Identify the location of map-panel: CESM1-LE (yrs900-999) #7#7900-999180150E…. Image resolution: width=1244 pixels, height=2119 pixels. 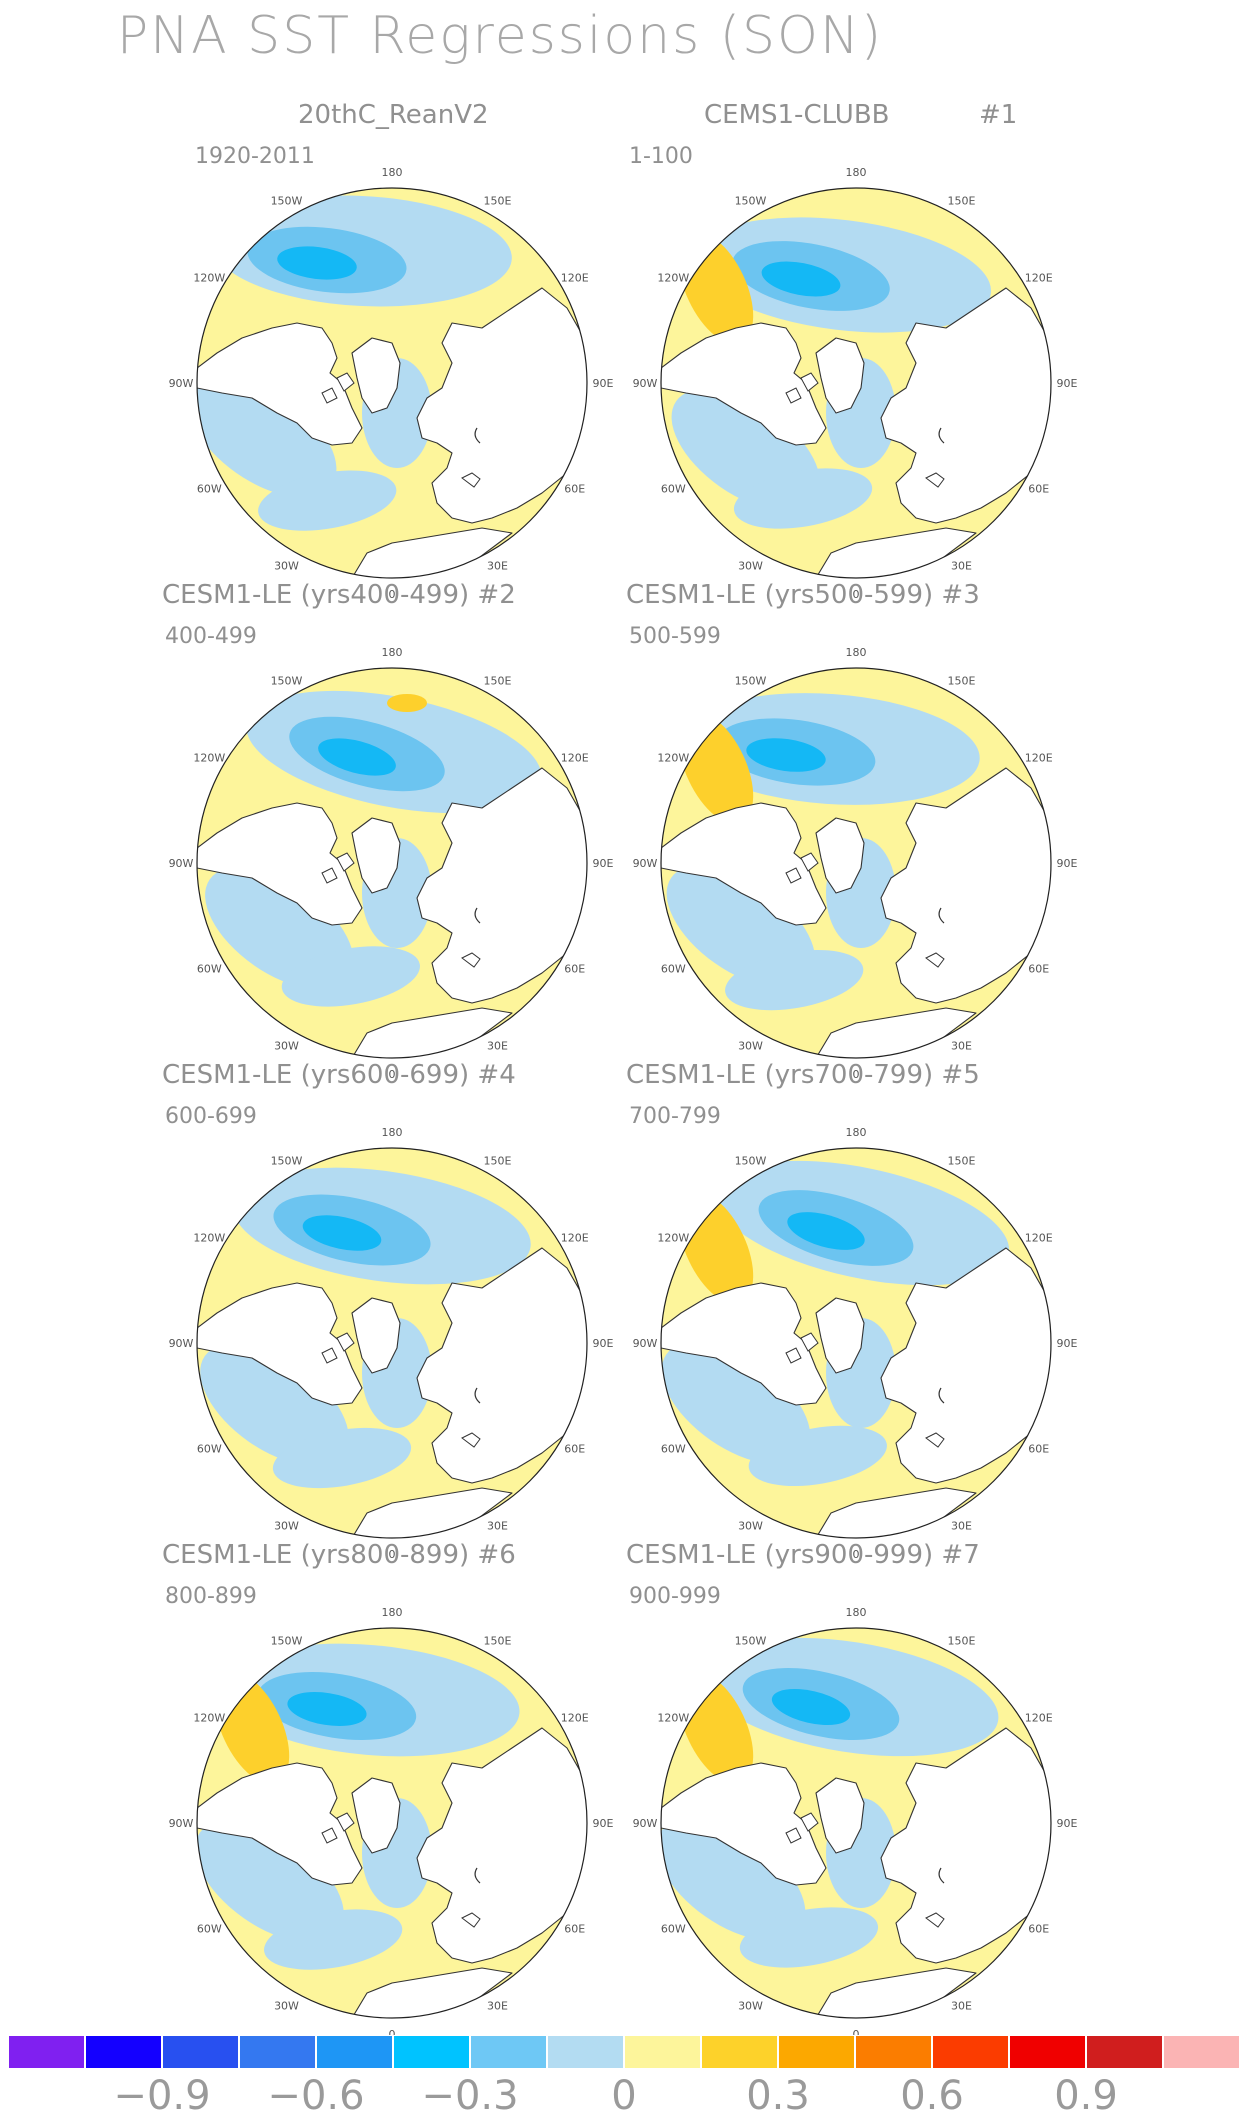
(860, 1790).